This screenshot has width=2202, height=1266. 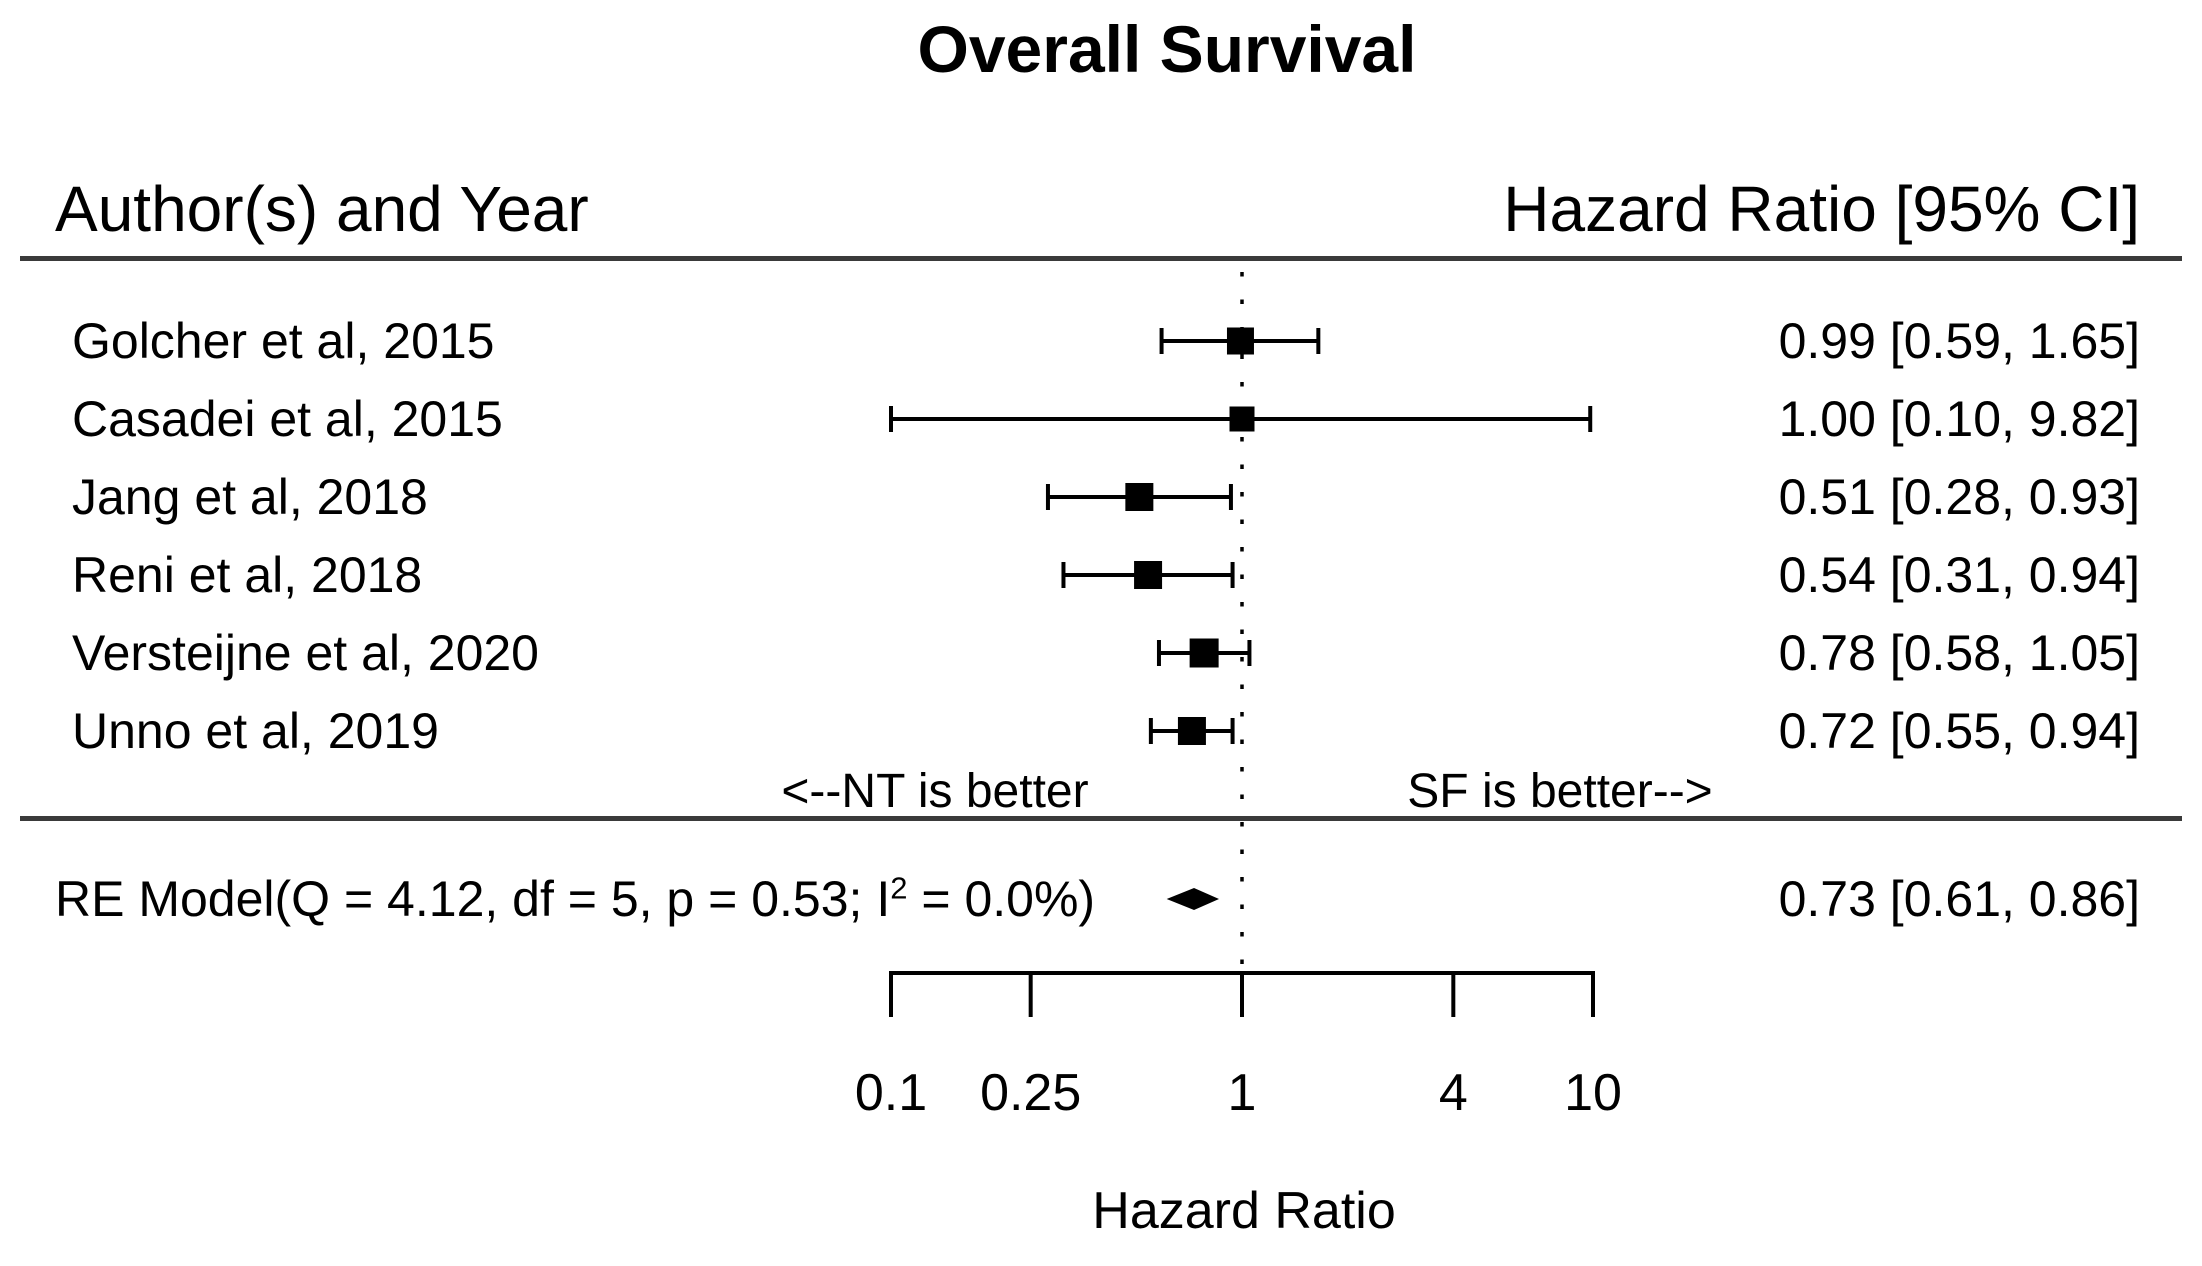 What do you see at coordinates (1453, 1093) in the screenshot?
I see `x-axis-tick-label: 4` at bounding box center [1453, 1093].